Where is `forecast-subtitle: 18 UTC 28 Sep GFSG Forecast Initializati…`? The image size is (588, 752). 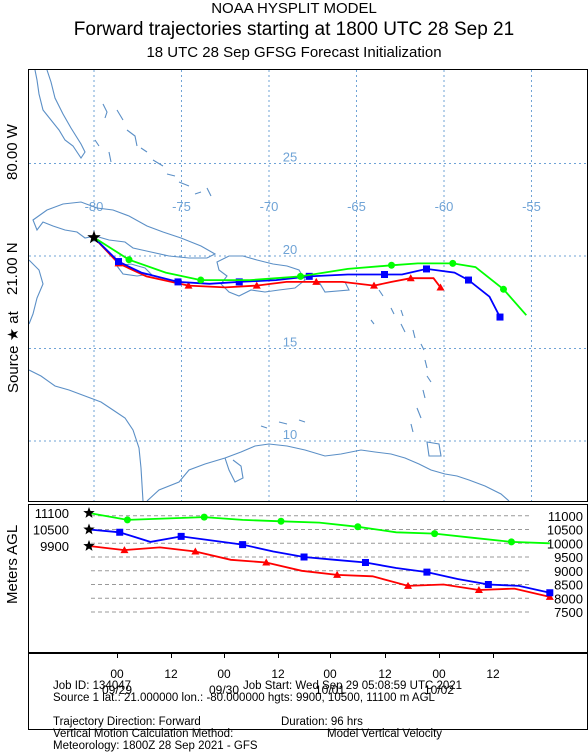 forecast-subtitle: 18 UTC 28 Sep GFSG Forecast Initializati… is located at coordinates (294, 52).